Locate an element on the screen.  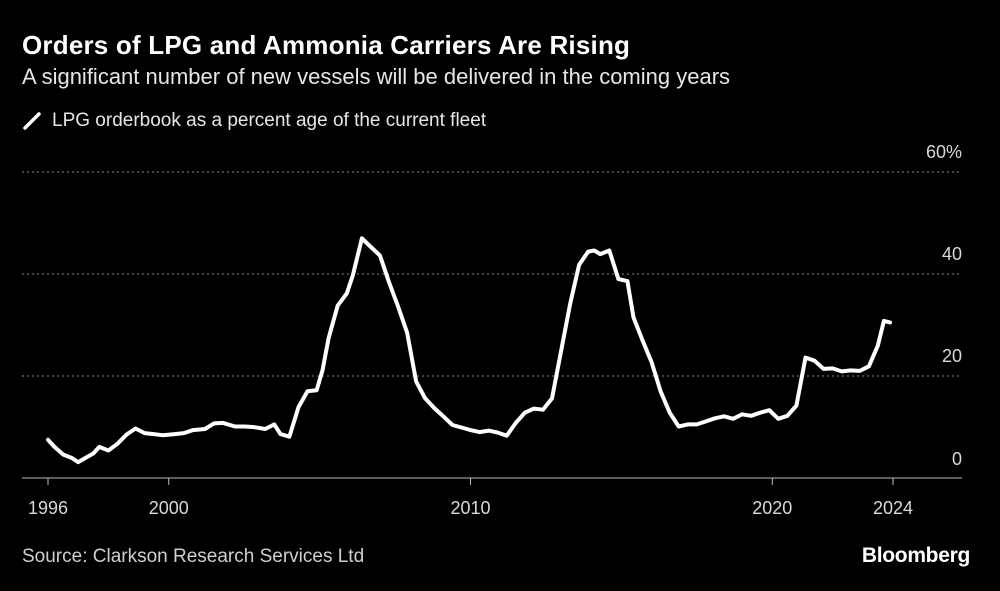
bloomberg-logo: Bloomberg is located at coordinates (915, 555).